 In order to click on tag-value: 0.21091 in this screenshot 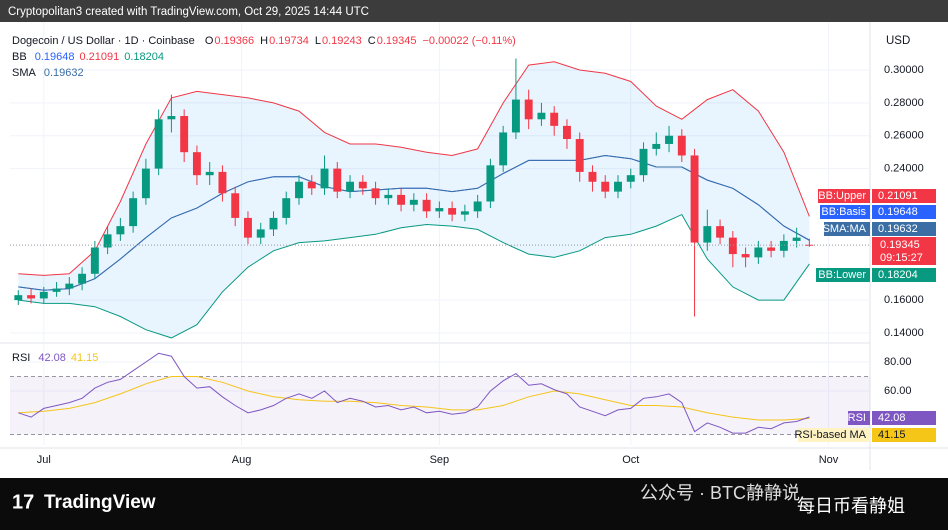, I will do `click(898, 196)`.